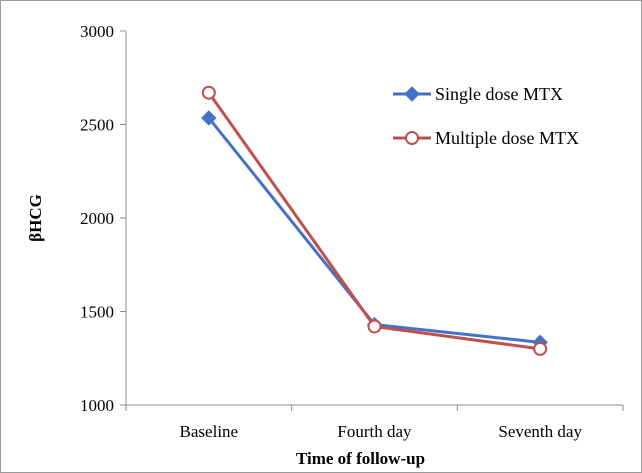 This screenshot has height=473, width=642. I want to click on x-tick-label: Fourth day, so click(374, 431).